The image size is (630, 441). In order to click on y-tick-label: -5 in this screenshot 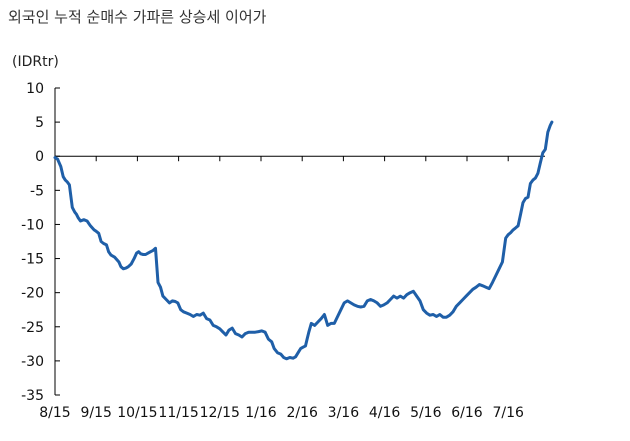, I will do `click(37, 191)`.